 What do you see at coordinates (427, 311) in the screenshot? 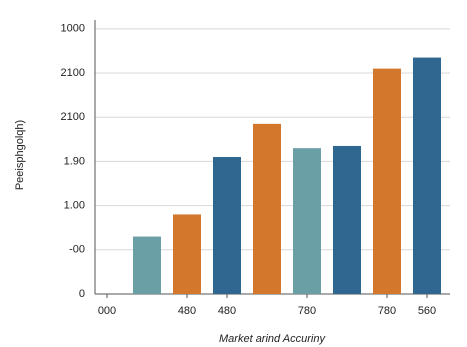
I see `x-tick-label: 560` at bounding box center [427, 311].